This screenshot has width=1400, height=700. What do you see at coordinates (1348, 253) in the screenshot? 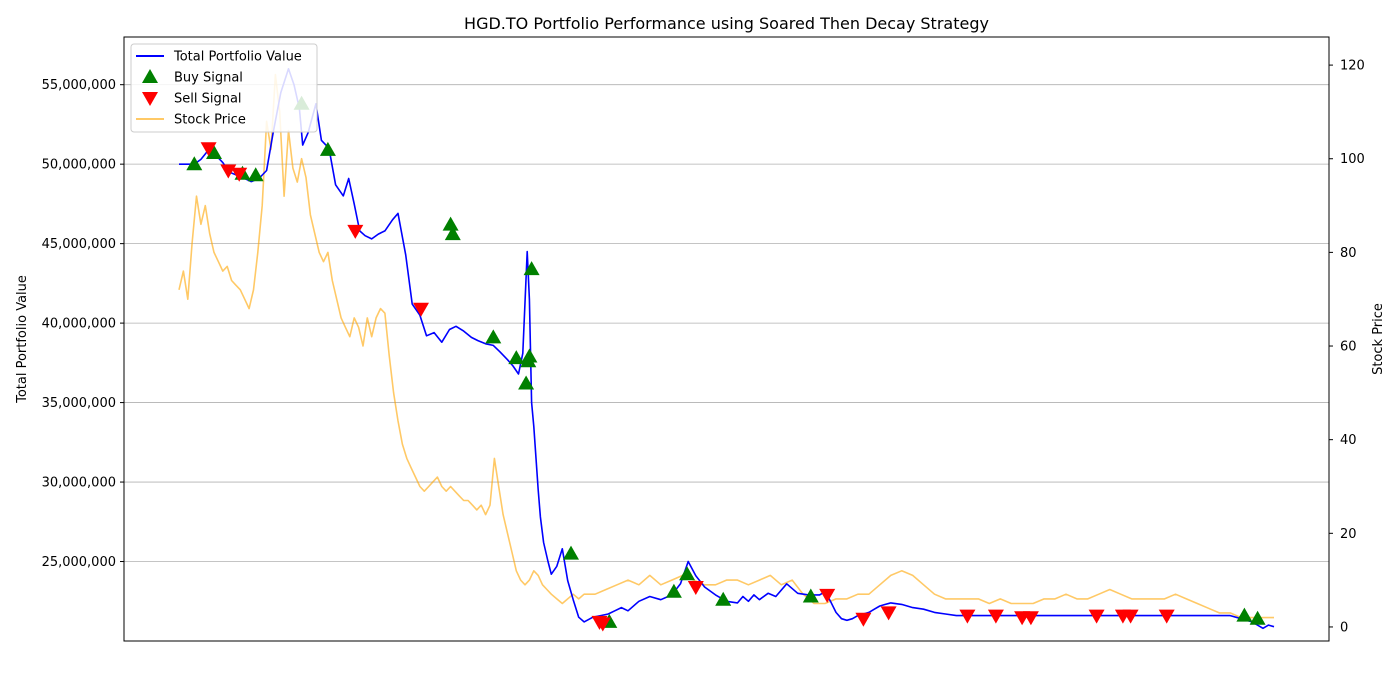
I see `right-tick-label-4: 80` at bounding box center [1348, 253].